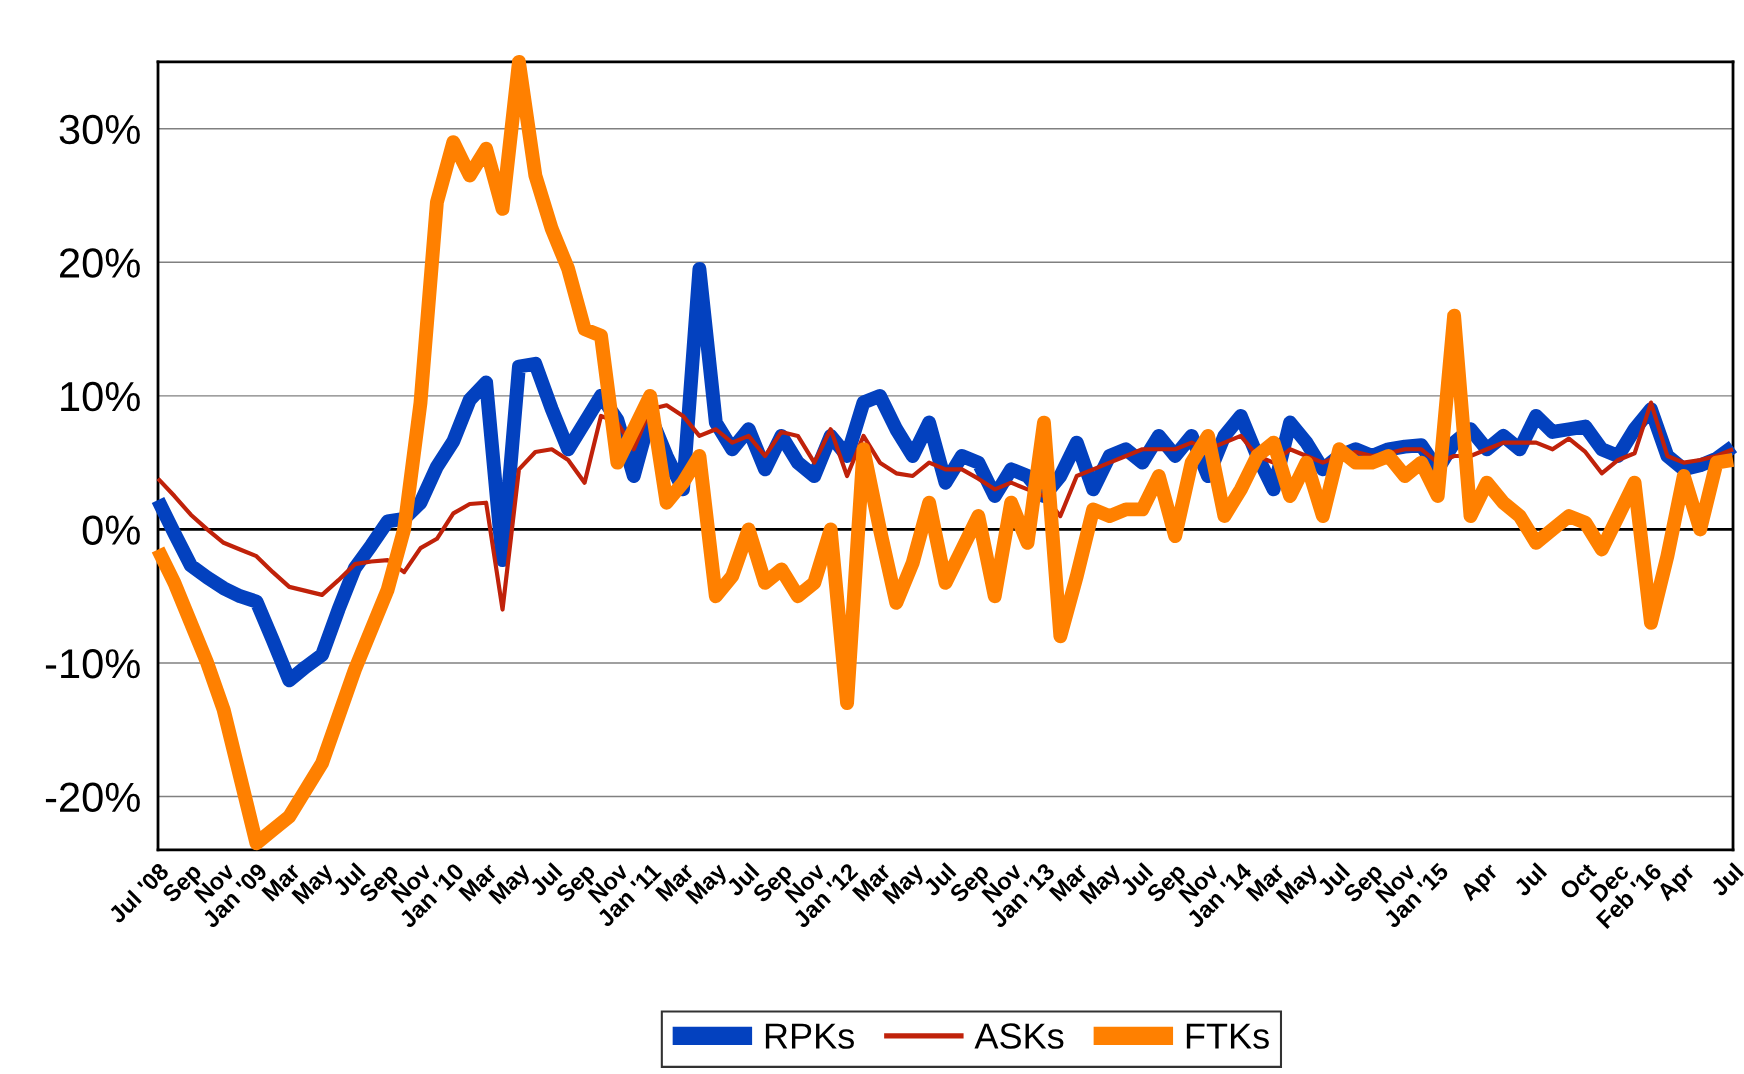 Image resolution: width=1744 pixels, height=1074 pixels. I want to click on legend-label: FTKs, so click(1227, 1036).